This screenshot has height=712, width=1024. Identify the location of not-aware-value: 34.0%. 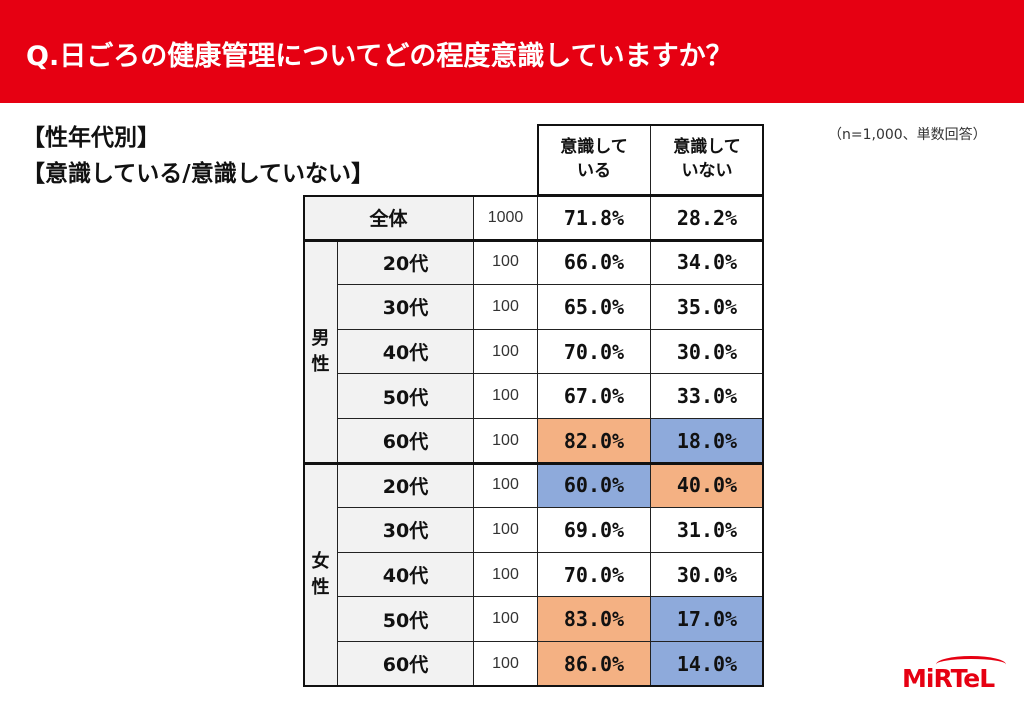
(707, 262).